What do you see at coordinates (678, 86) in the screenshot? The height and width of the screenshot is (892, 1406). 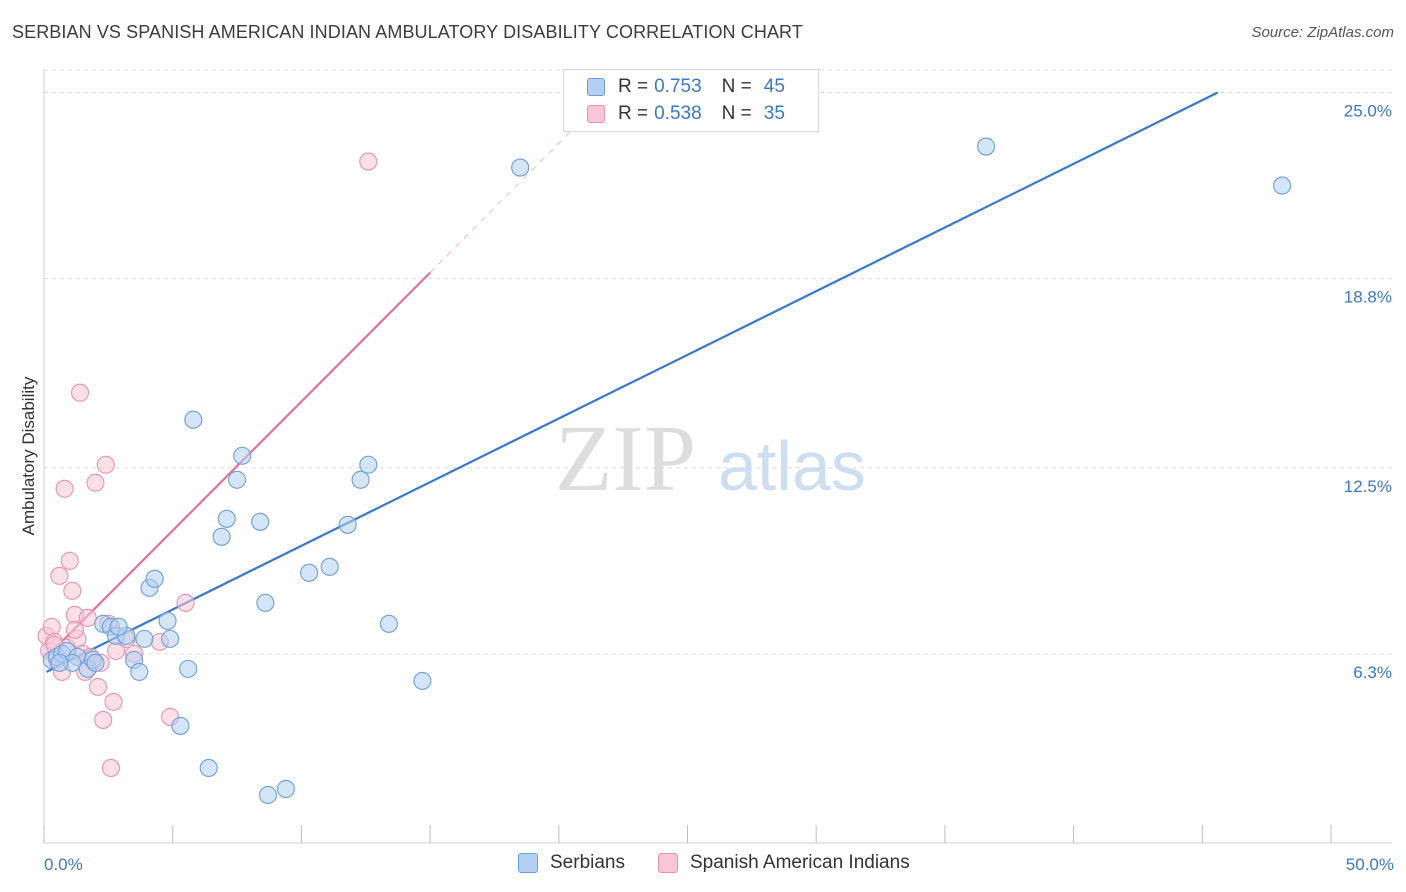 I see `legend-r-value: 0.753` at bounding box center [678, 86].